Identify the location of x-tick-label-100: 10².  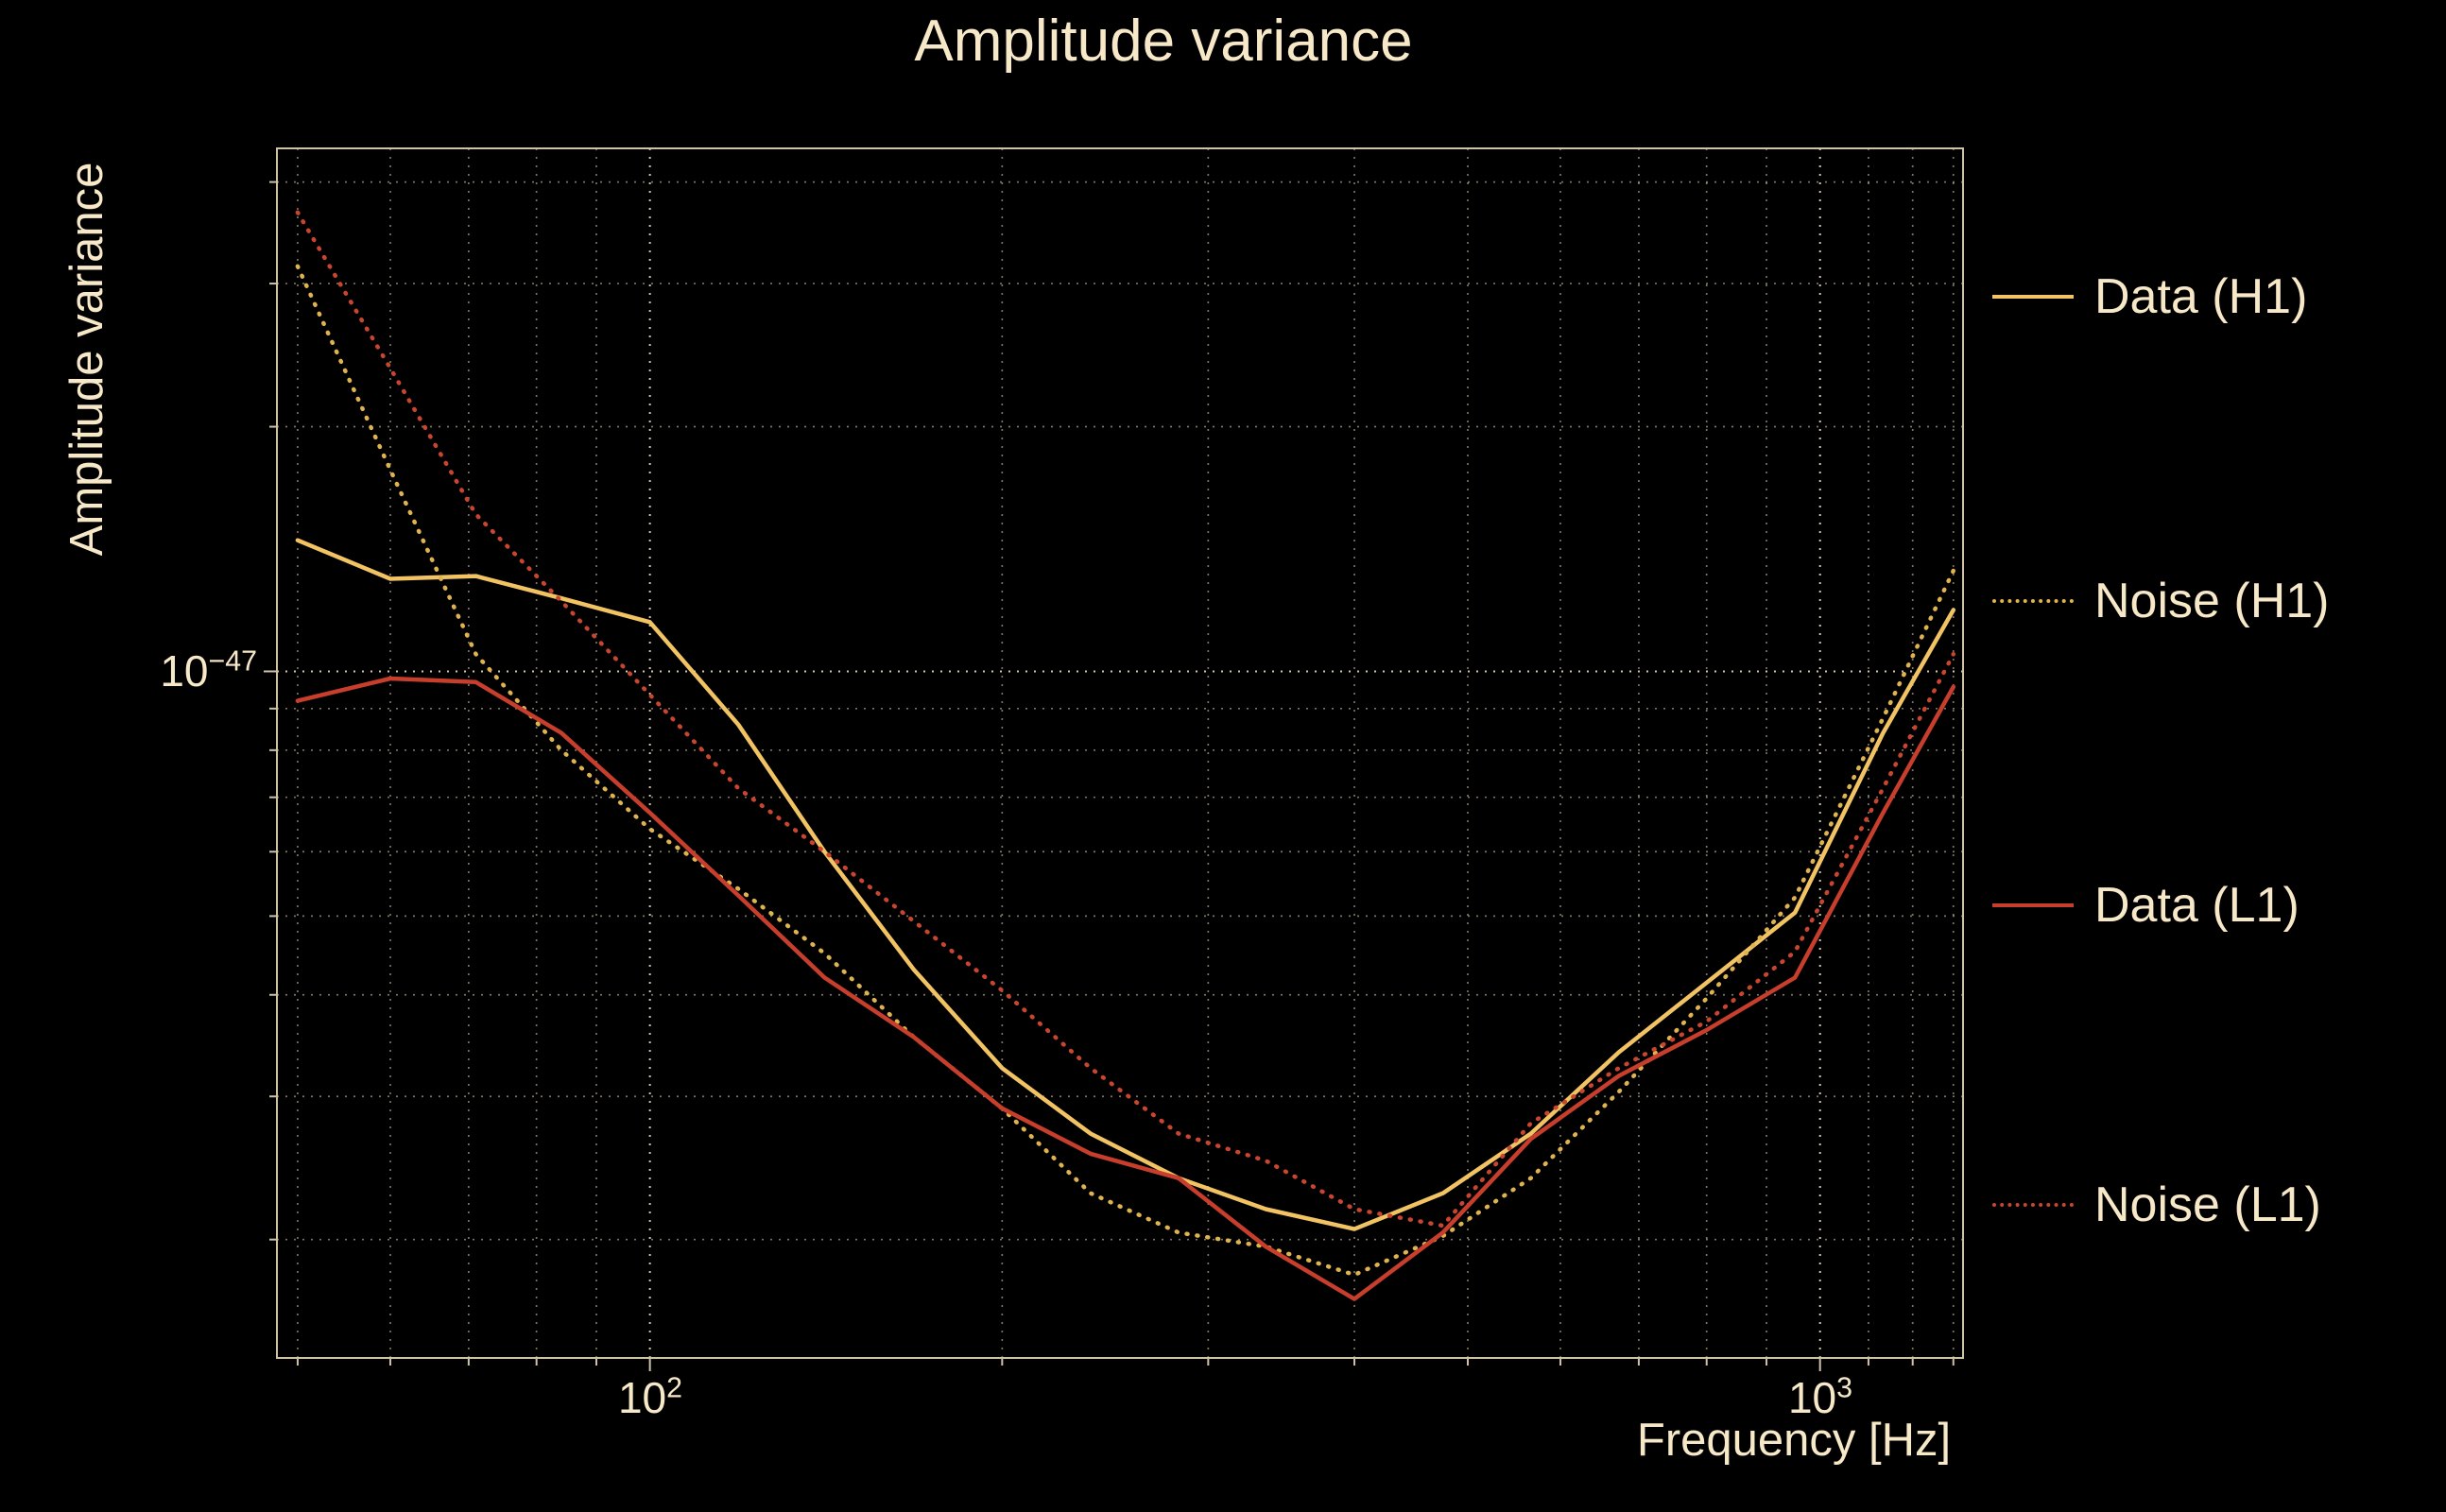
(650, 1397).